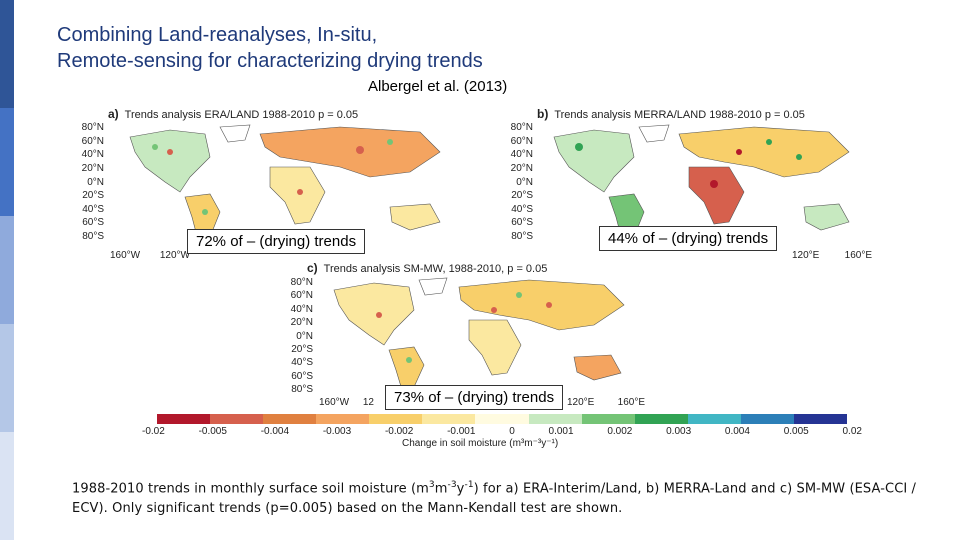 Image resolution: width=960 pixels, height=540 pixels. I want to click on callout-panel-b: 44% of – (drying) trends, so click(688, 238).